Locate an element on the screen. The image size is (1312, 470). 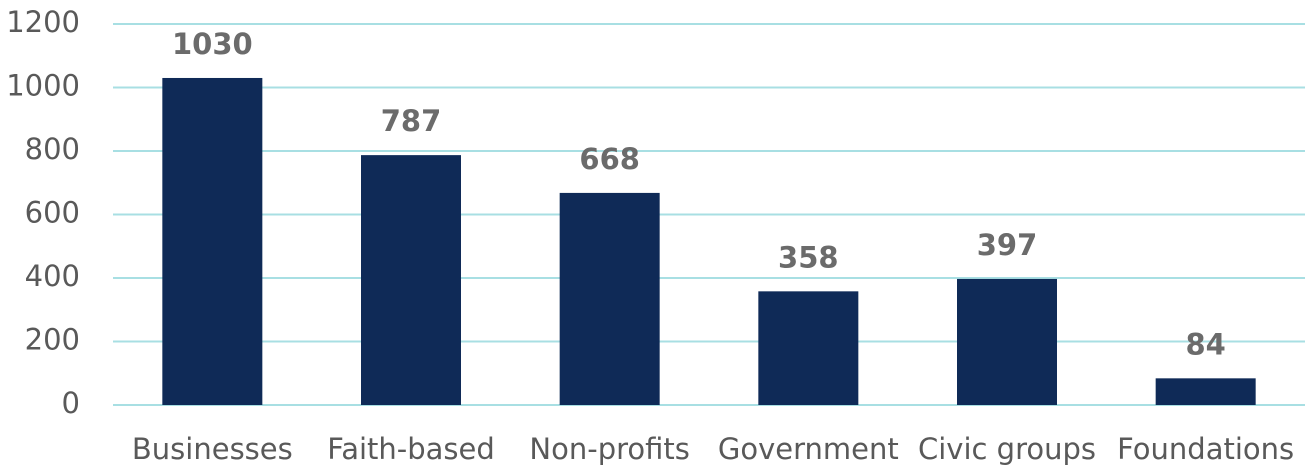
x-tick-label: Foundations is located at coordinates (1205, 449).